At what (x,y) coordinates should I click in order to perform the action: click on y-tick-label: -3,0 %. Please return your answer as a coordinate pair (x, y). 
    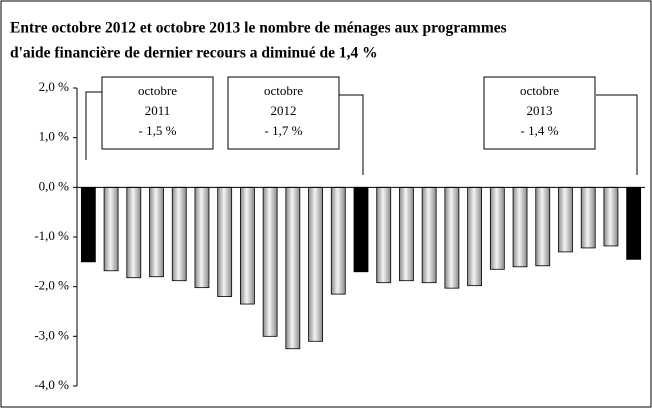
    Looking at the image, I should click on (51, 334).